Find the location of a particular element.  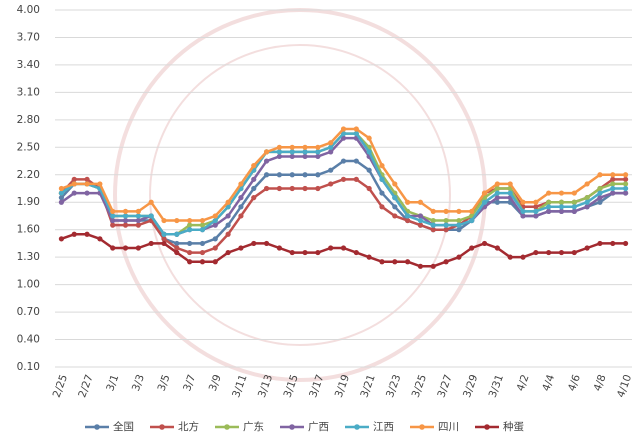

x-tick-label: 2/25 is located at coordinates (60, 386).